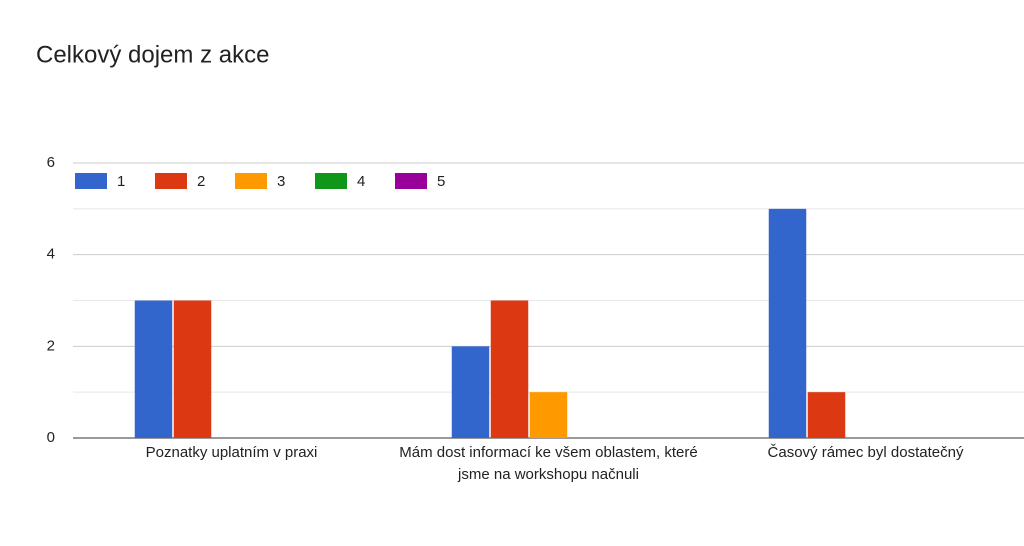 Image resolution: width=1024 pixels, height=546 pixels. I want to click on legend-label: 3, so click(281, 181).